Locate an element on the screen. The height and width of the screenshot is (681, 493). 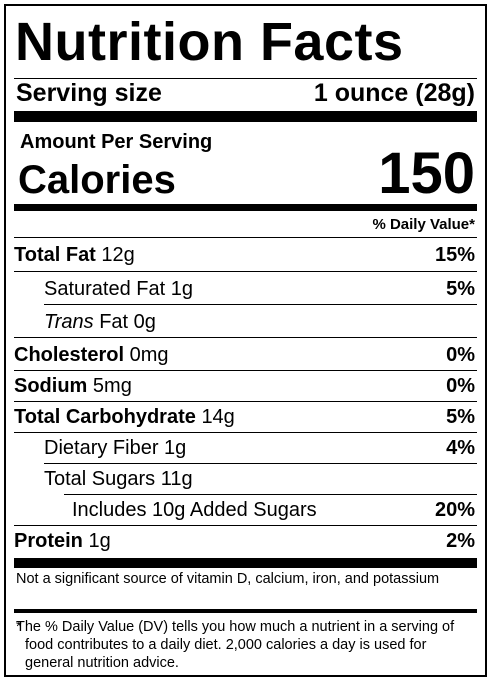
nutrient-row-trans-fat: Trans Fat 0g is located at coordinates (245, 322).